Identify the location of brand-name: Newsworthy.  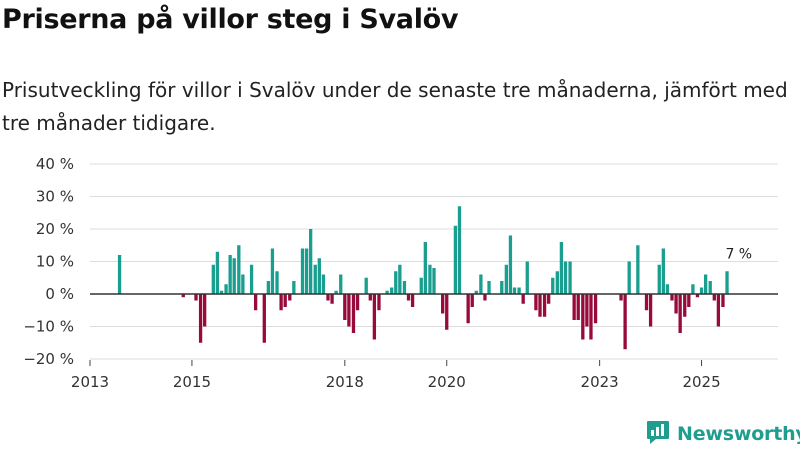
(738, 434).